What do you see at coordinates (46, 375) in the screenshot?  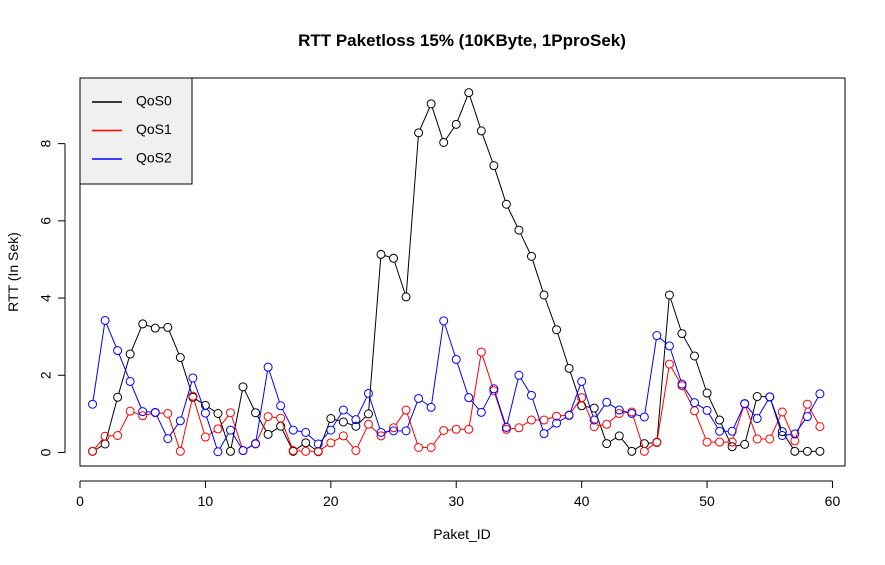 I see `y-tick-label: 2` at bounding box center [46, 375].